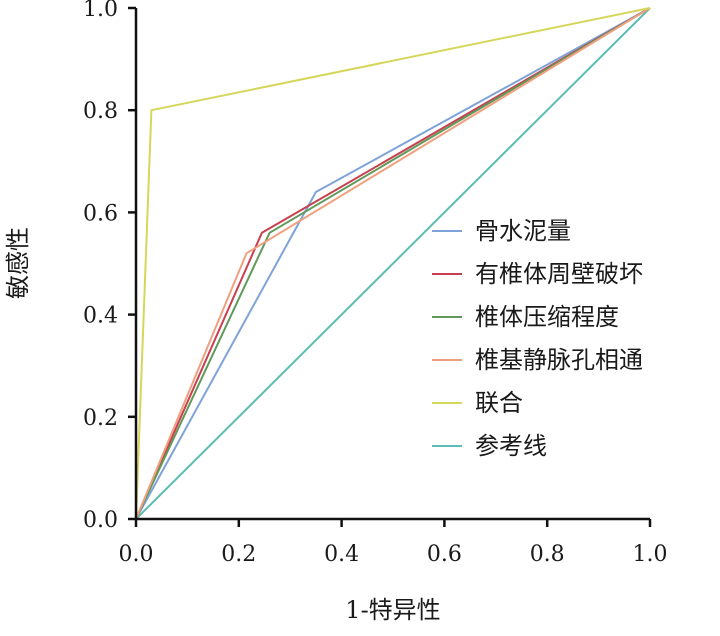  I want to click on x-tick-label: 0.0, so click(136, 554).